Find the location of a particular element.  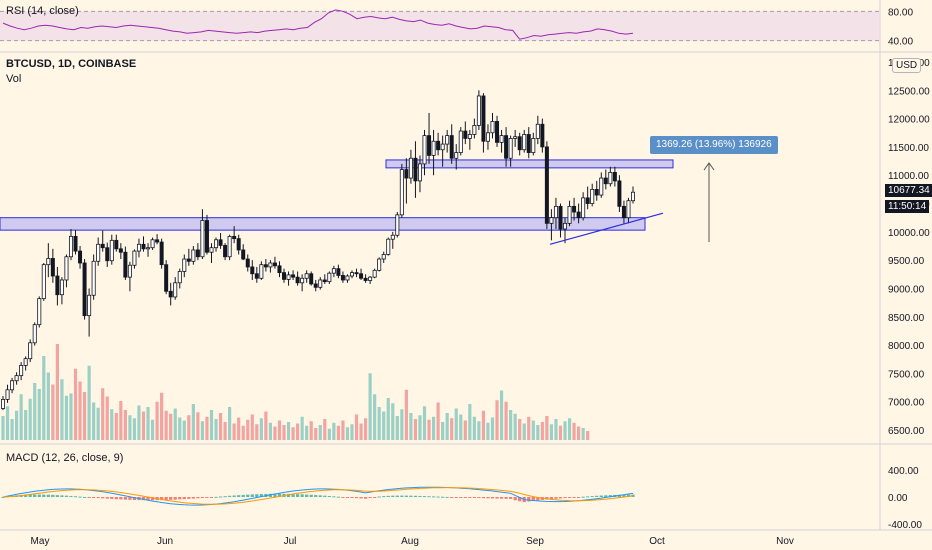

price-tick-label: 12500.00 is located at coordinates (909, 91).